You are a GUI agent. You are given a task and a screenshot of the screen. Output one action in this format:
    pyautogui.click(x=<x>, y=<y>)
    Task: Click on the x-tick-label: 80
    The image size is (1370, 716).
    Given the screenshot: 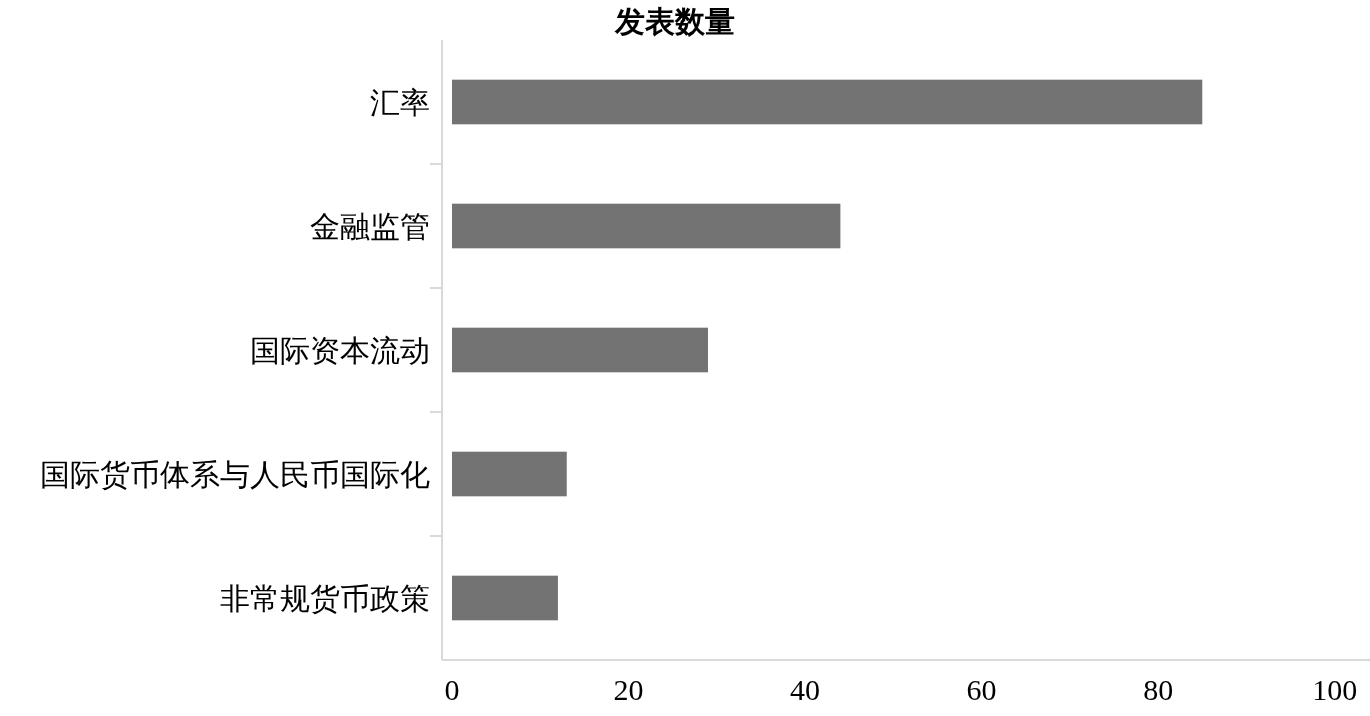 What is the action you would take?
    pyautogui.click(x=1158, y=689)
    